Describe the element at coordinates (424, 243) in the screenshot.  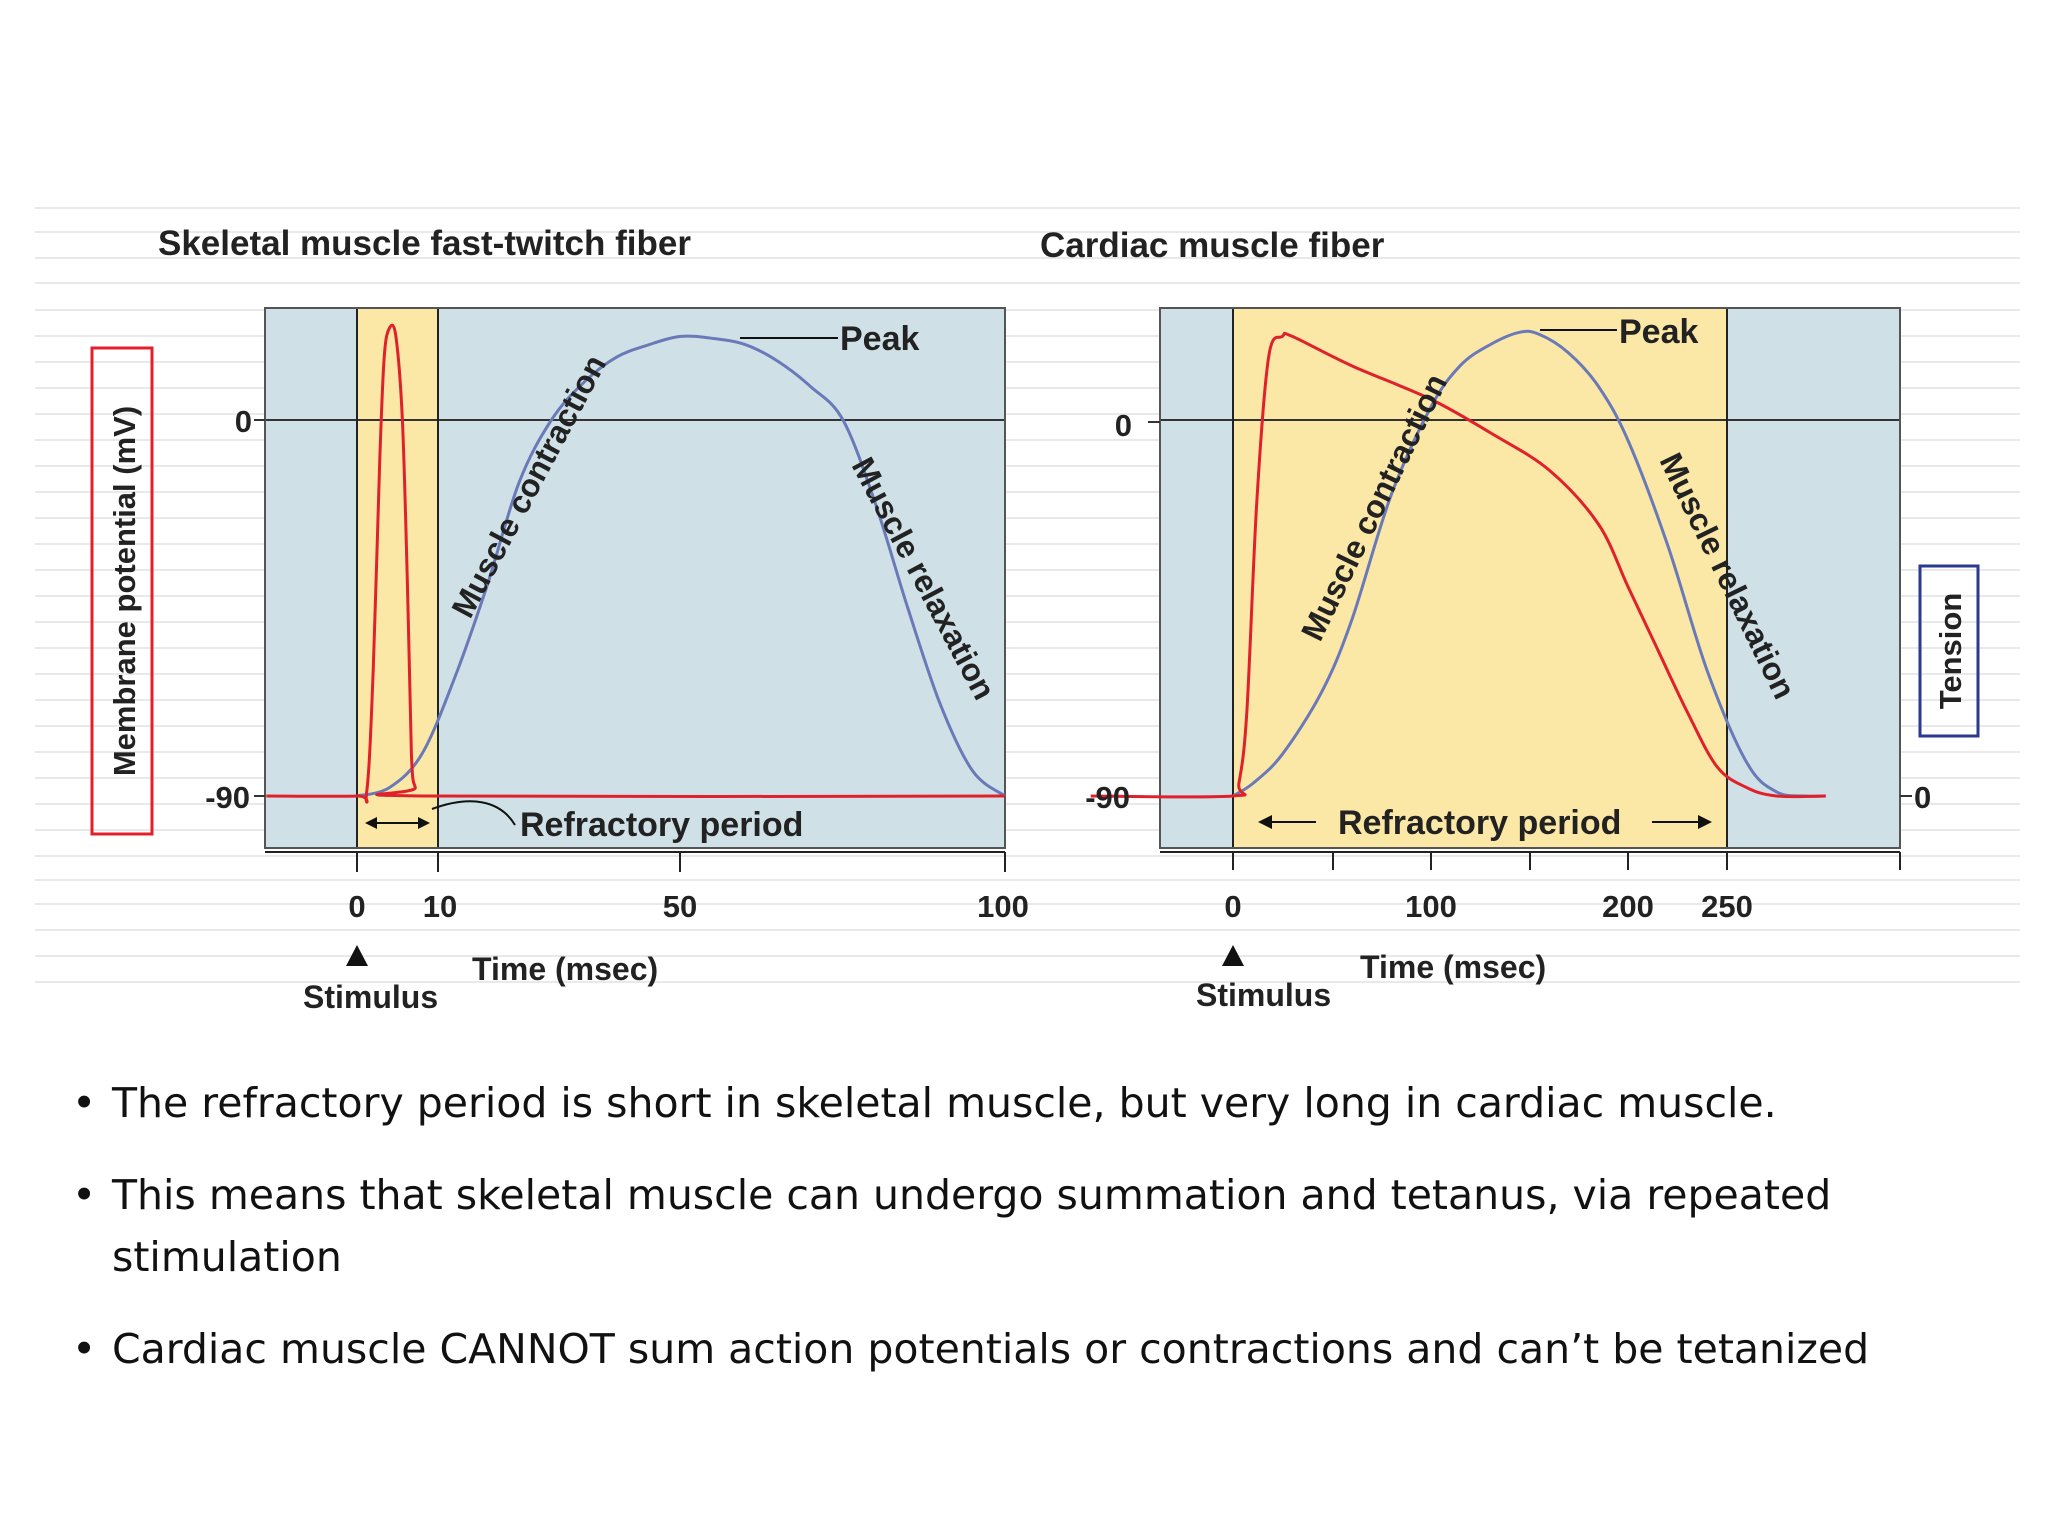
I see `chart-title: Skeletal muscle fast-twitch fiber` at that location.